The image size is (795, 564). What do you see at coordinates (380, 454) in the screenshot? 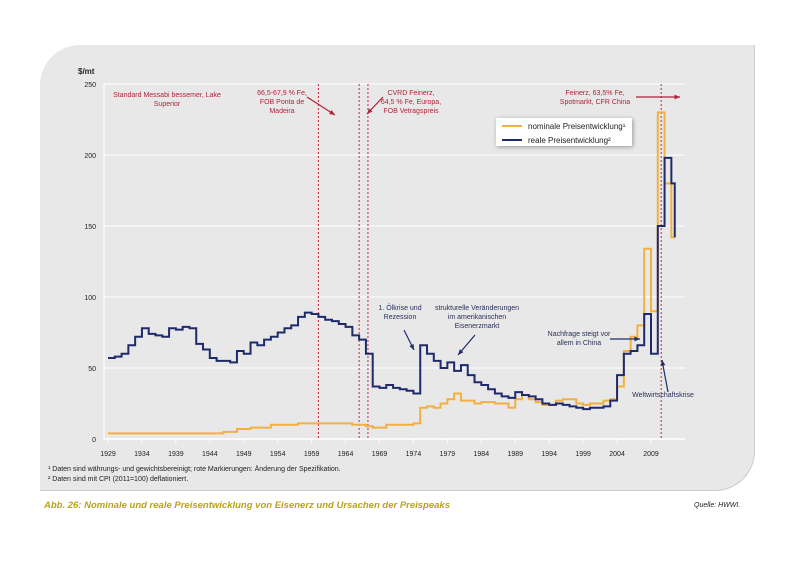
I see `x-tick-label: 1969` at bounding box center [380, 454].